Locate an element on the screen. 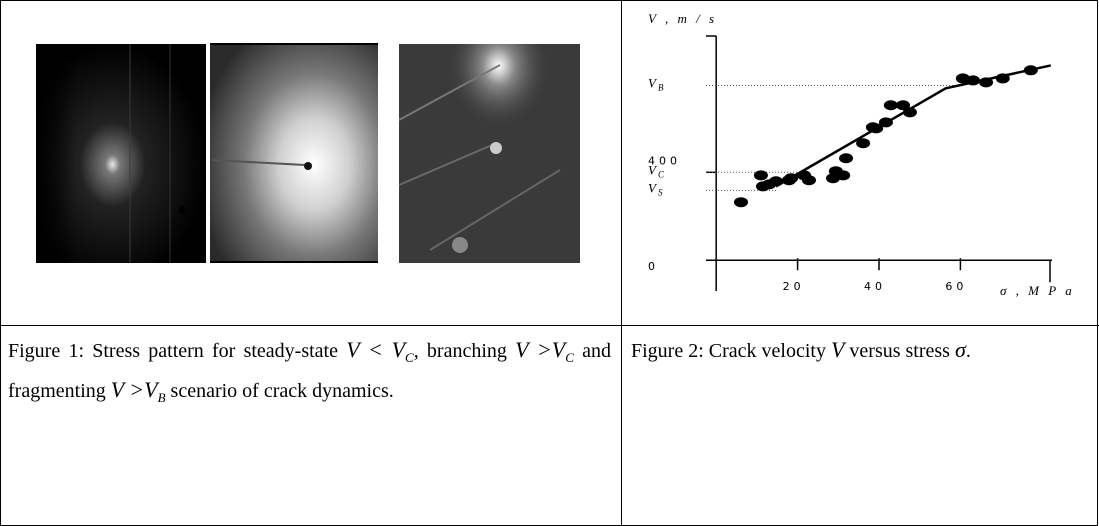  x-tick-label: 40 is located at coordinates (875, 286).